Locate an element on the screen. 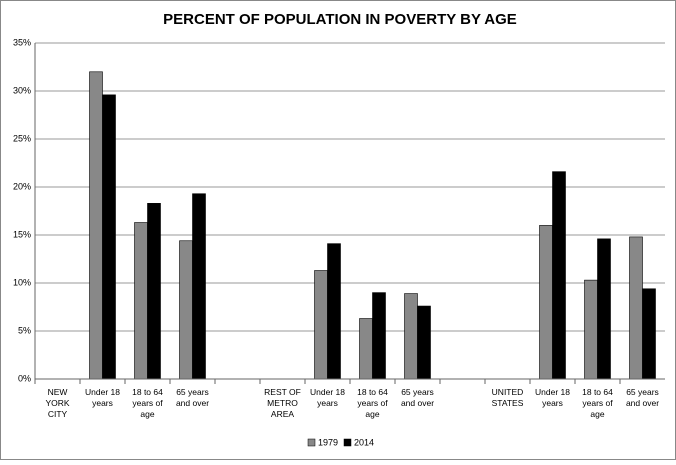 This screenshot has width=676, height=465. x-tick-label-box: REST OF METRO AREA is located at coordinates (282, 403).